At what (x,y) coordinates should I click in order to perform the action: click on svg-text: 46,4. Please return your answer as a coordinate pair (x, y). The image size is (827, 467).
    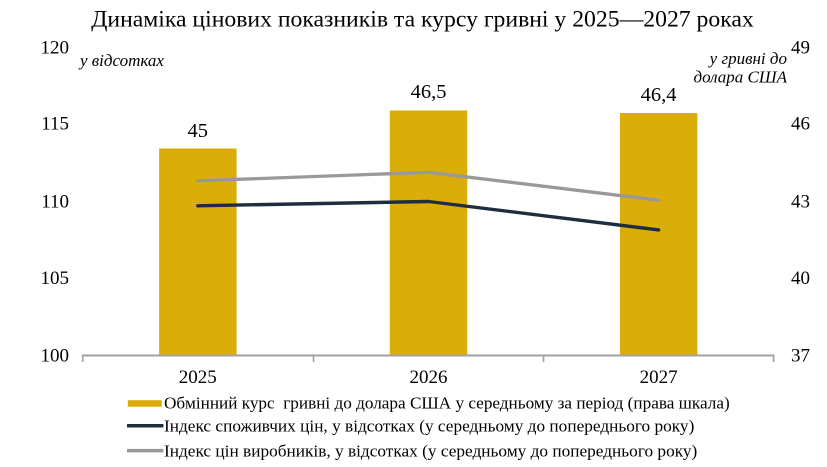
    Looking at the image, I should click on (659, 95).